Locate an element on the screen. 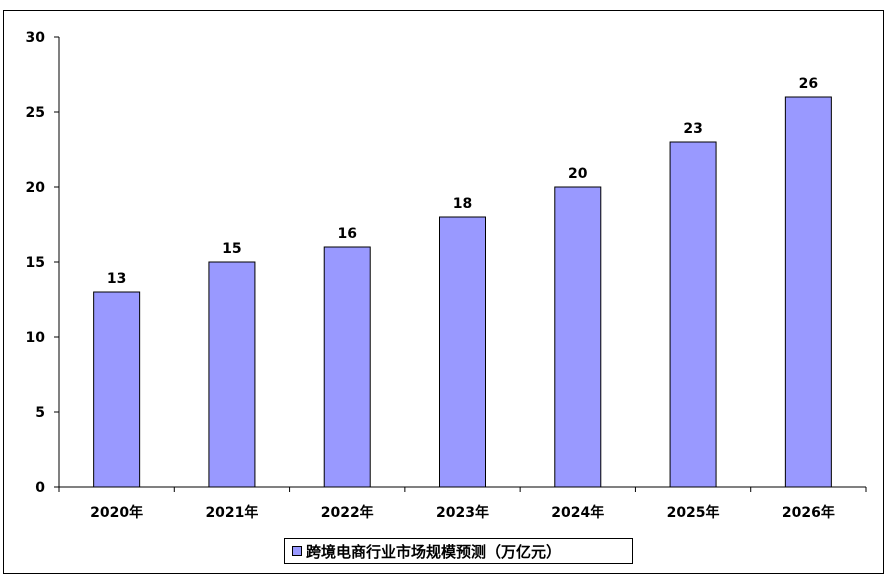 Image resolution: width=889 pixels, height=579 pixels. x-tick-label: 2025年 is located at coordinates (693, 512).